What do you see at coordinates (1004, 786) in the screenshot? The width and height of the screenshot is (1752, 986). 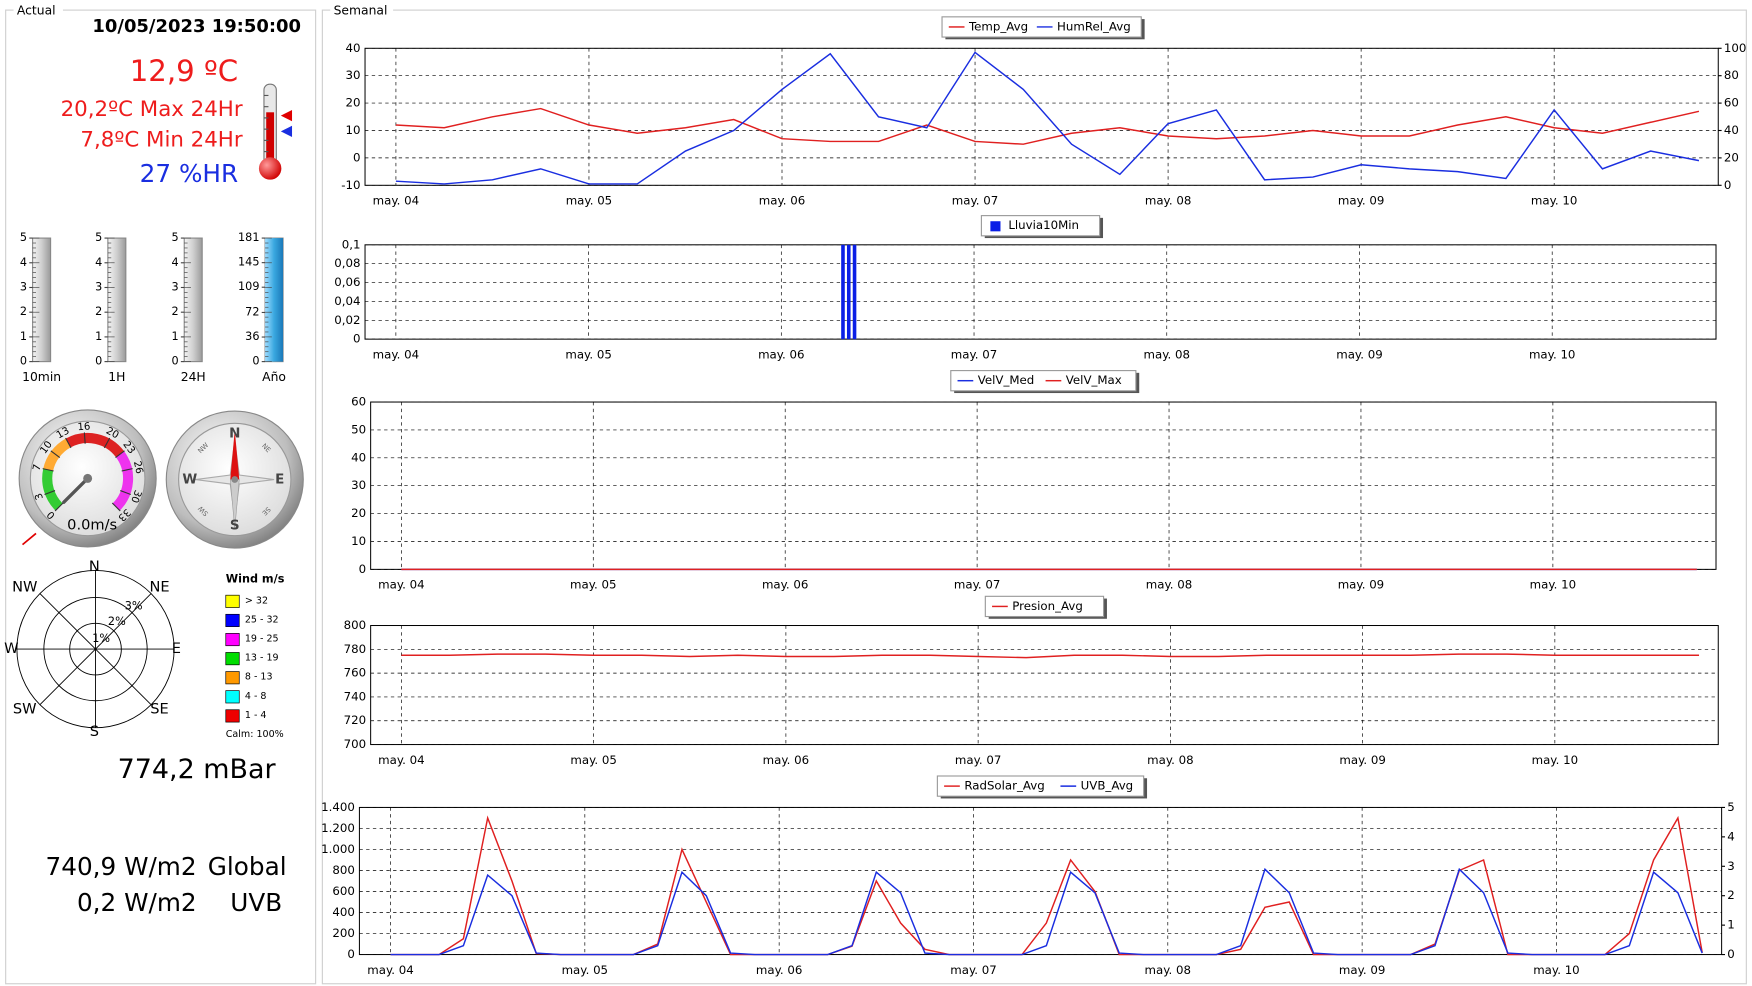 I see `legend-label: RadSolar_Avg` at bounding box center [1004, 786].